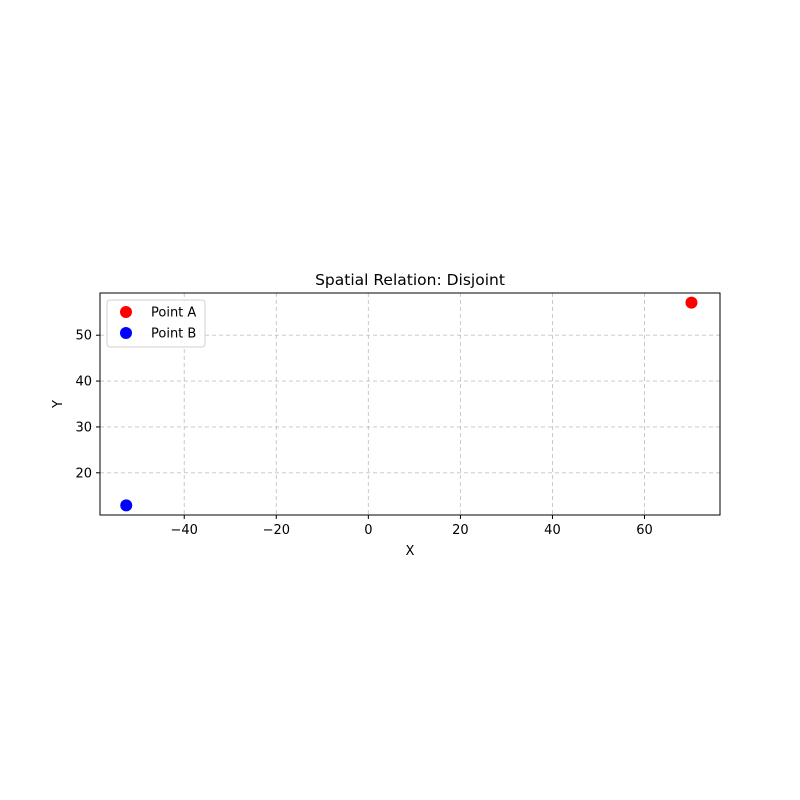 The width and height of the screenshot is (800, 800). What do you see at coordinates (368, 530) in the screenshot?
I see `x-tick-label: 0` at bounding box center [368, 530].